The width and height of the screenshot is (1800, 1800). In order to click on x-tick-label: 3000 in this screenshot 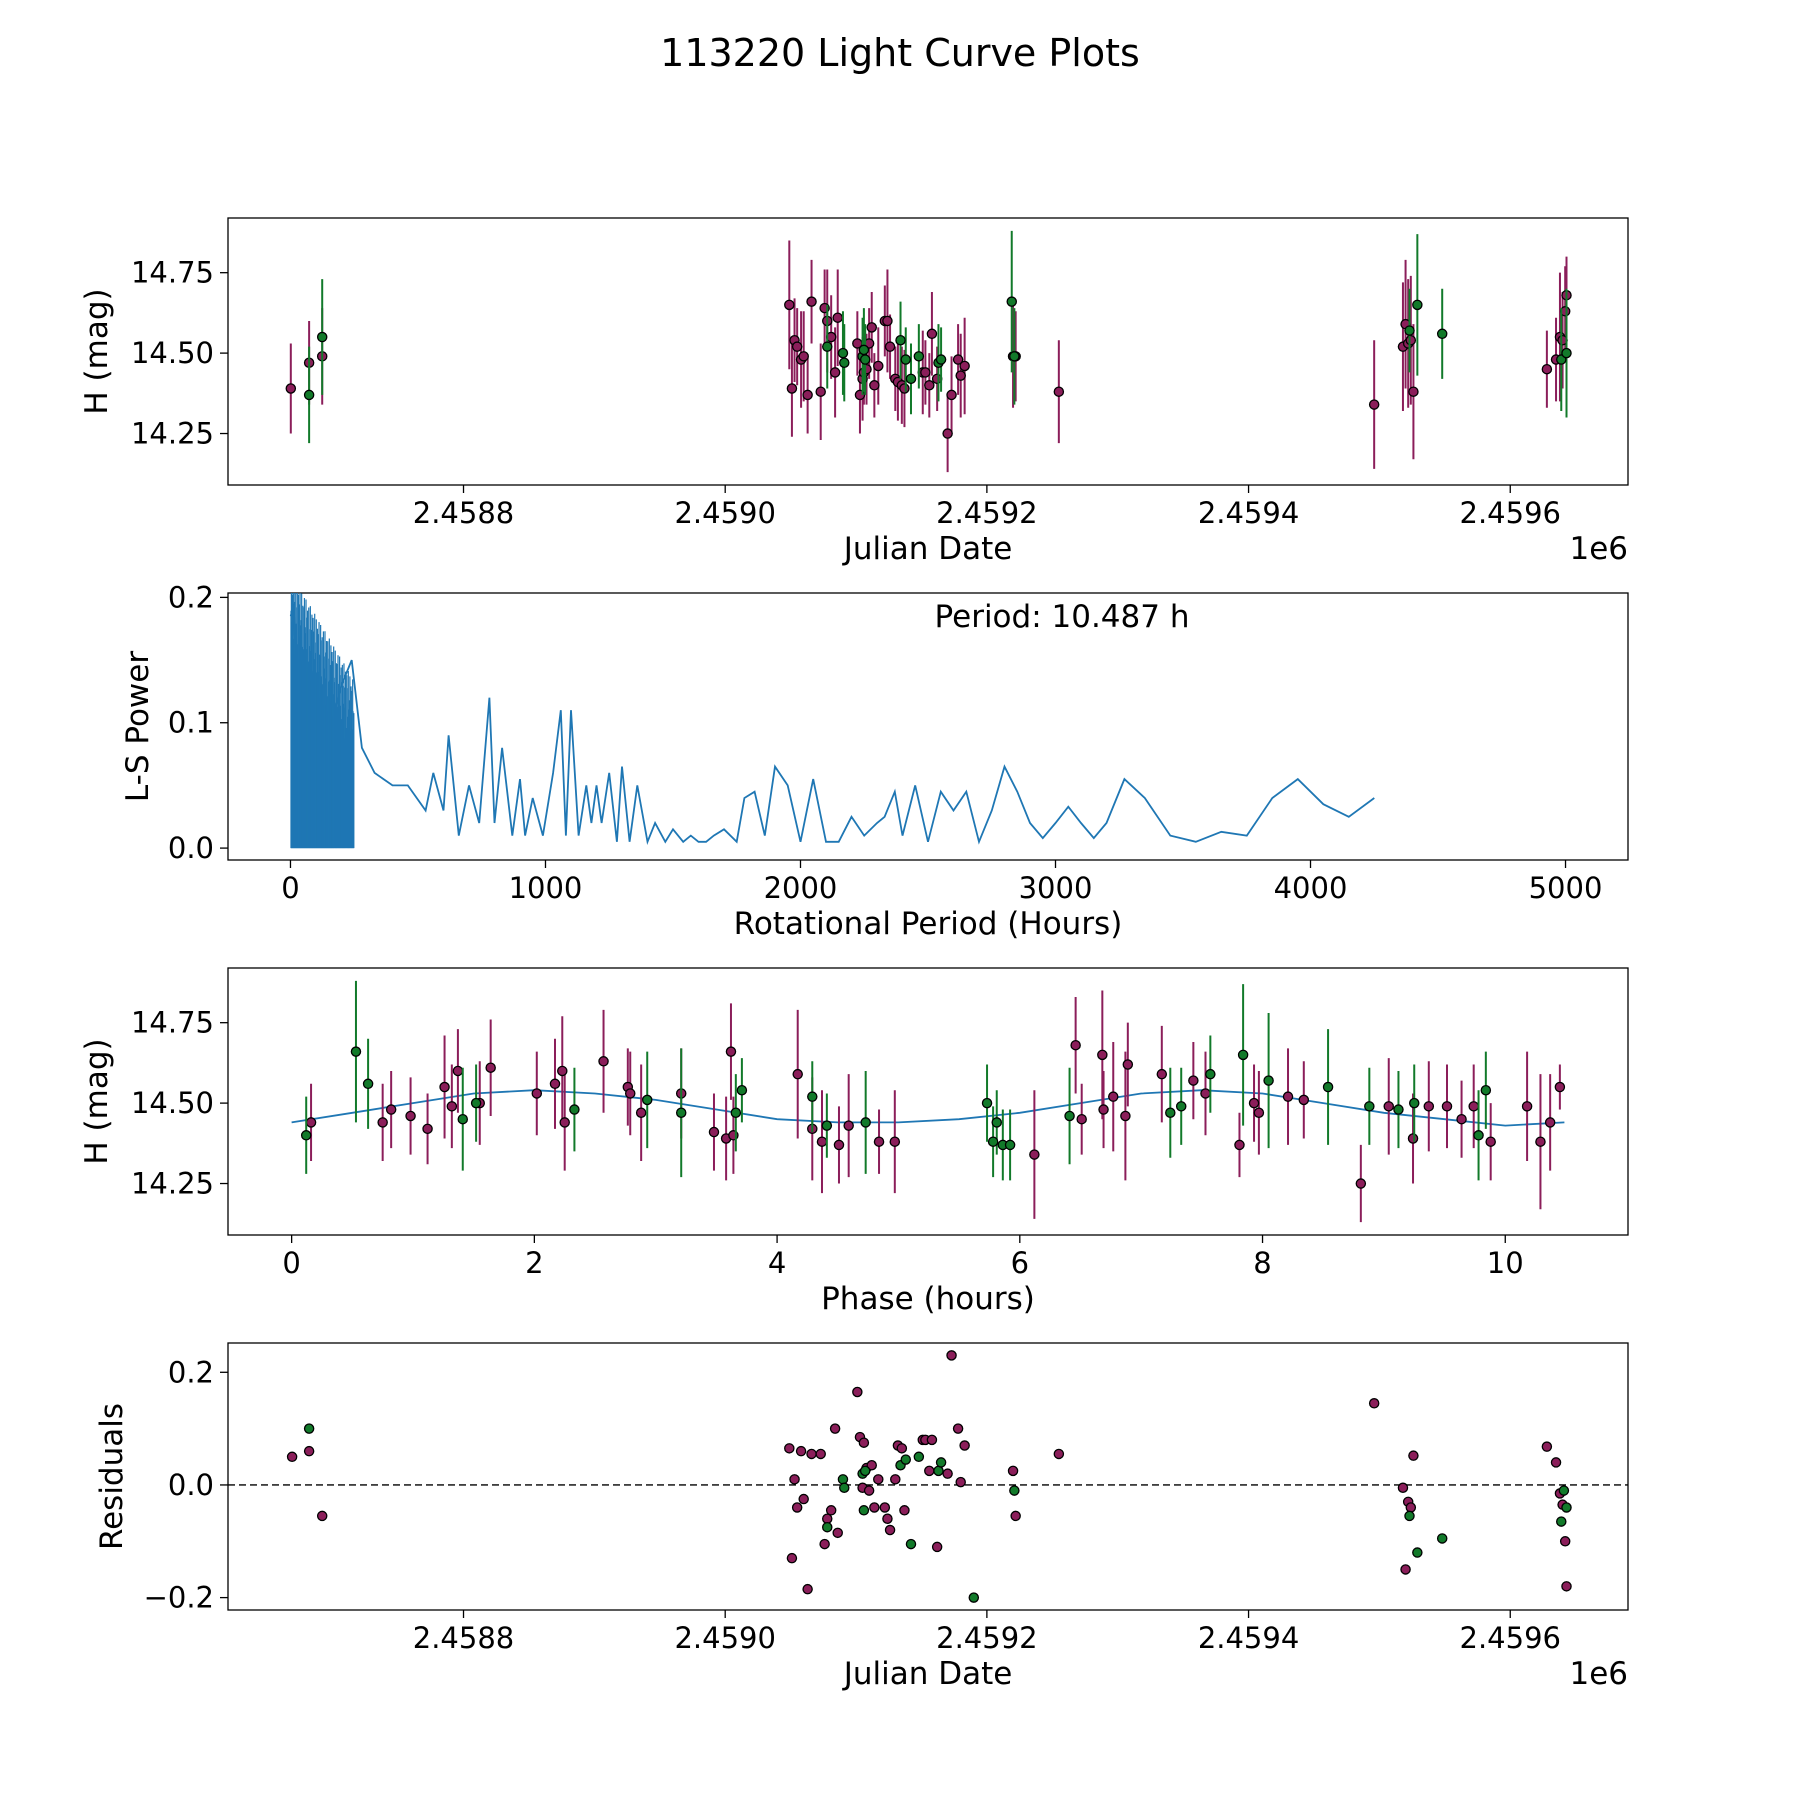, I will do `click(1056, 888)`.